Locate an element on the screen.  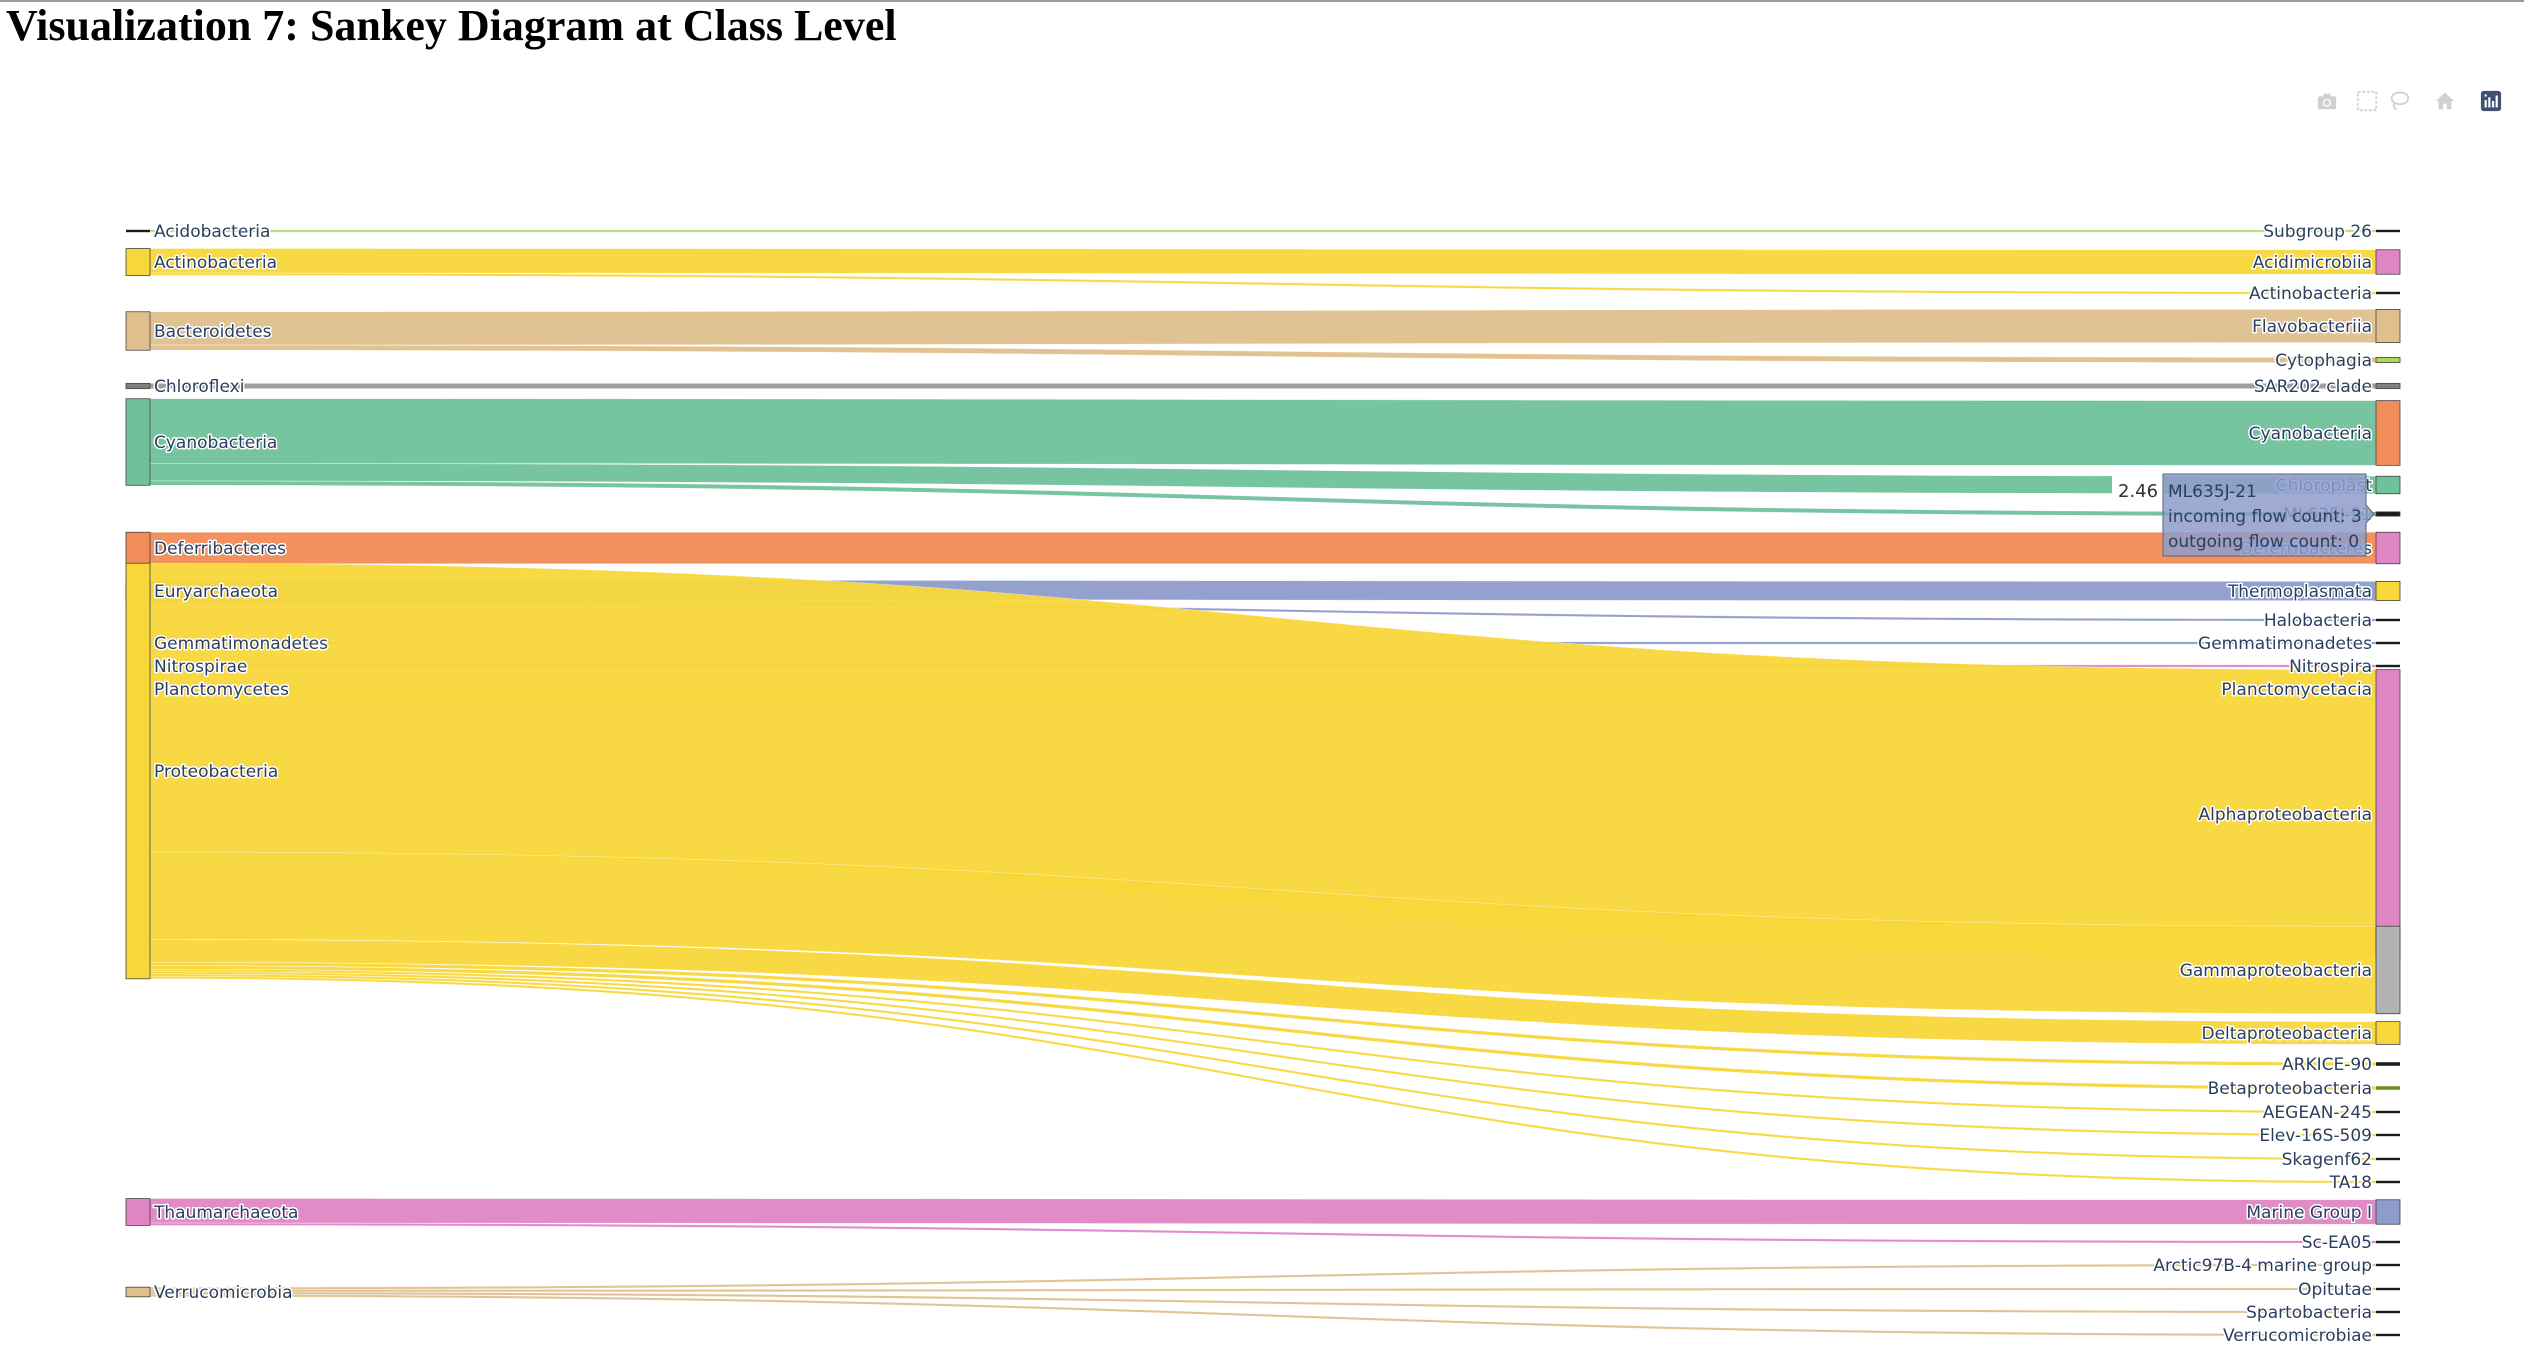
source-node-label: Nitrospirae is located at coordinates (200, 667).